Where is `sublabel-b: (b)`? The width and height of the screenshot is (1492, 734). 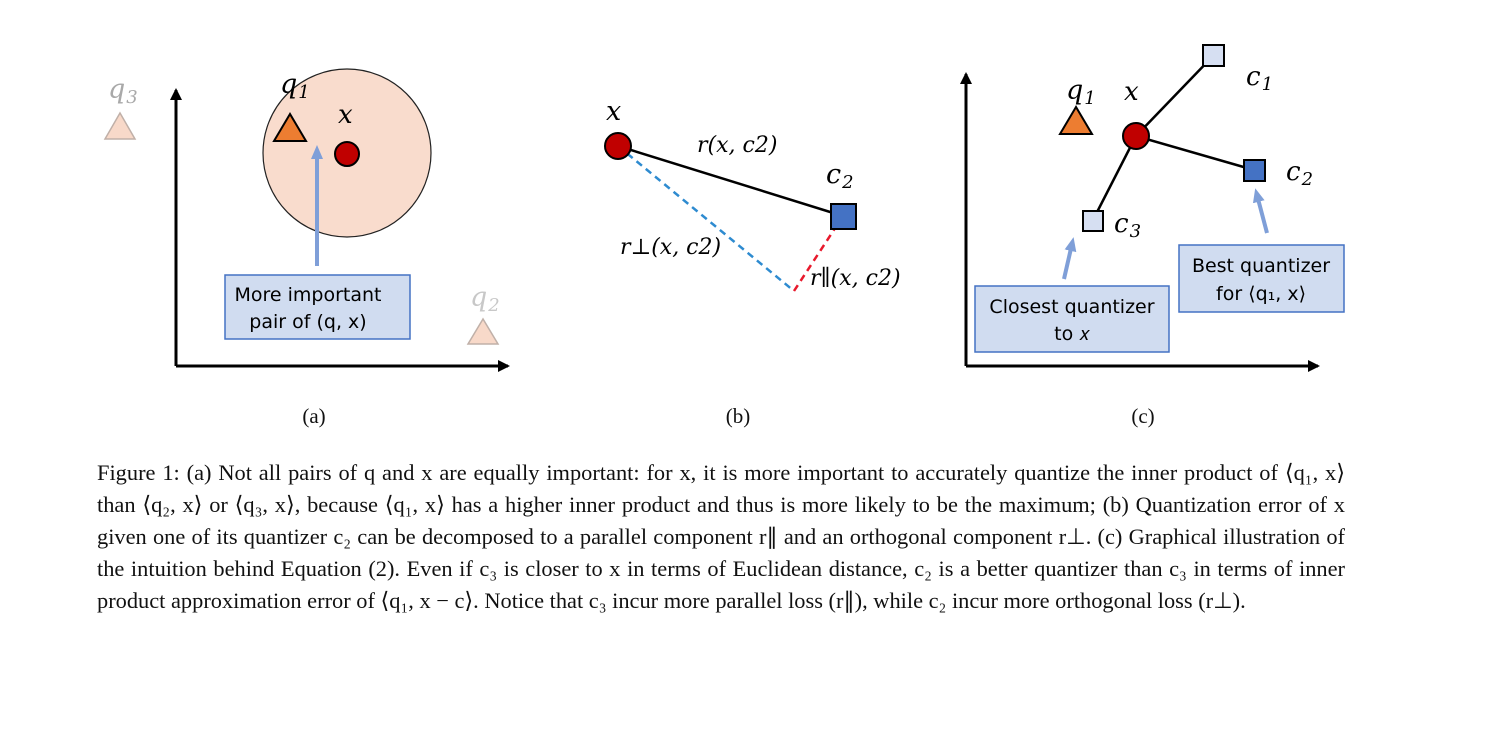
sublabel-b: (b) is located at coordinates (738, 416).